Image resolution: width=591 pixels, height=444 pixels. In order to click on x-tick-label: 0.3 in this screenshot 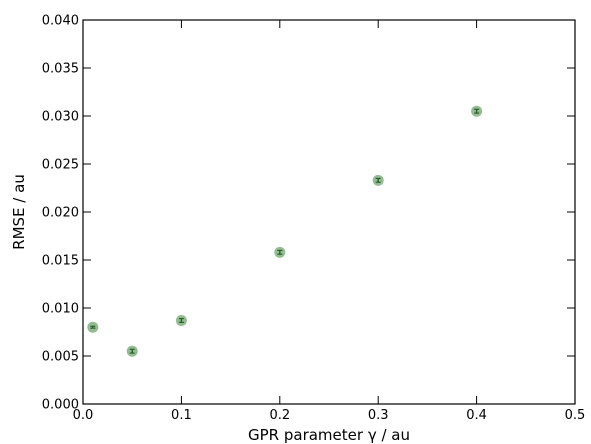, I will do `click(378, 415)`.